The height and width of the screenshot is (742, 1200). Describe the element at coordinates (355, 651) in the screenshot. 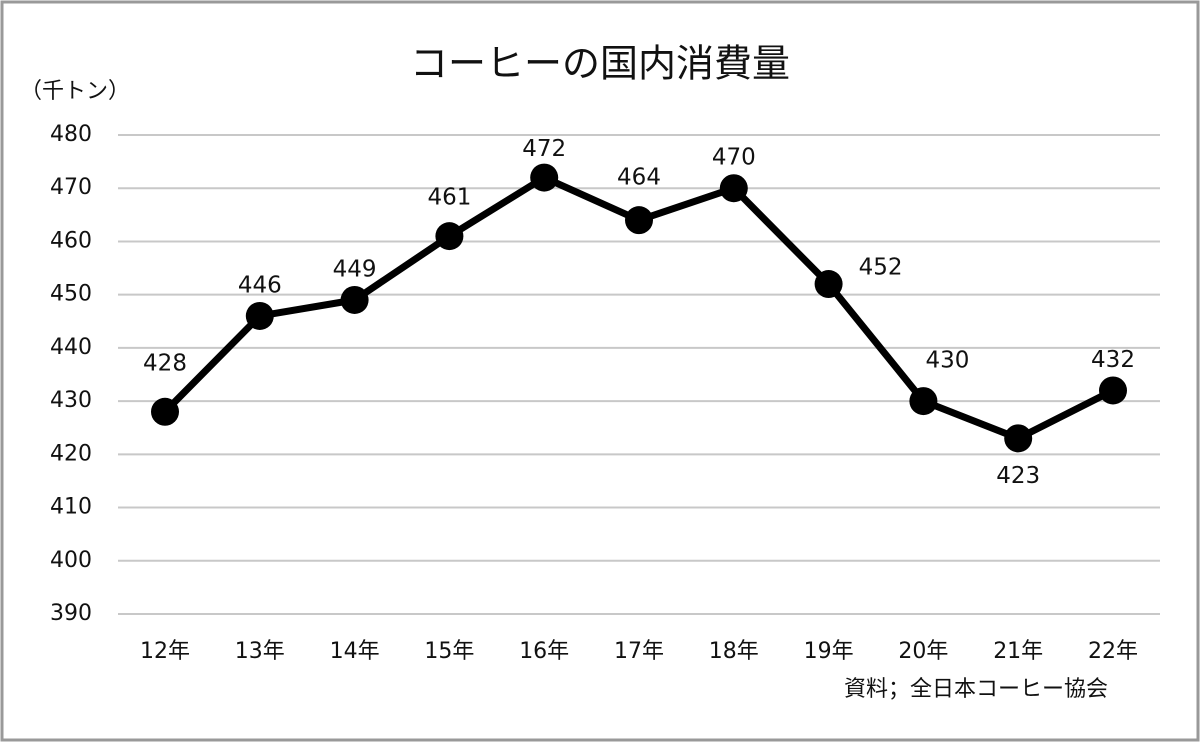

I see `x-tick-label: 14年` at that location.